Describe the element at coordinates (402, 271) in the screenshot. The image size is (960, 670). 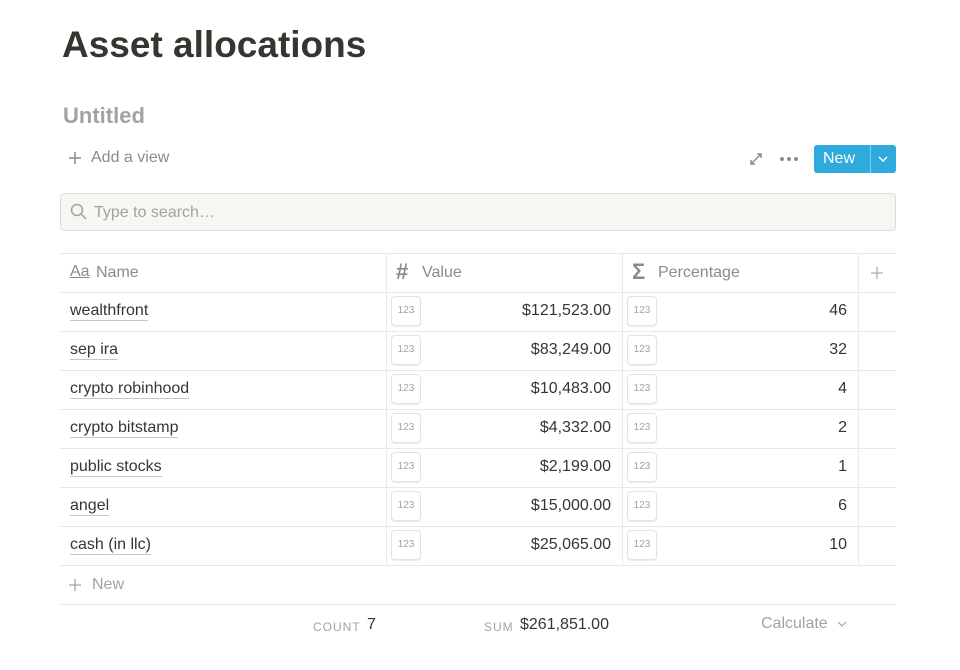
I see `column-icon: #` at that location.